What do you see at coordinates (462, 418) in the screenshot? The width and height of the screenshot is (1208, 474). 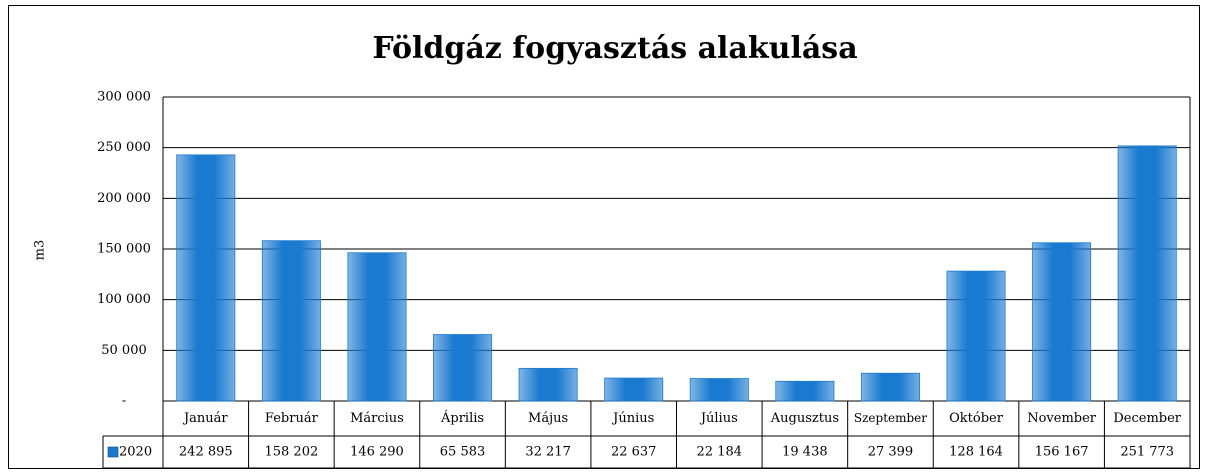 I see `x-tick-label: Április` at bounding box center [462, 418].